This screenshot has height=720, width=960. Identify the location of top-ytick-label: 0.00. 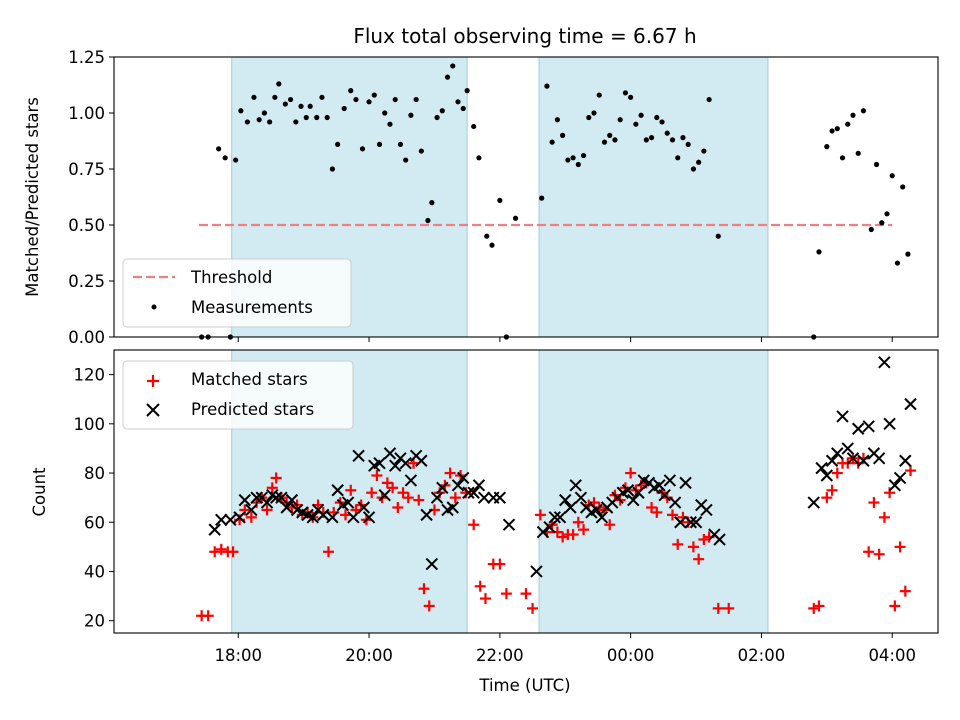
(86, 337).